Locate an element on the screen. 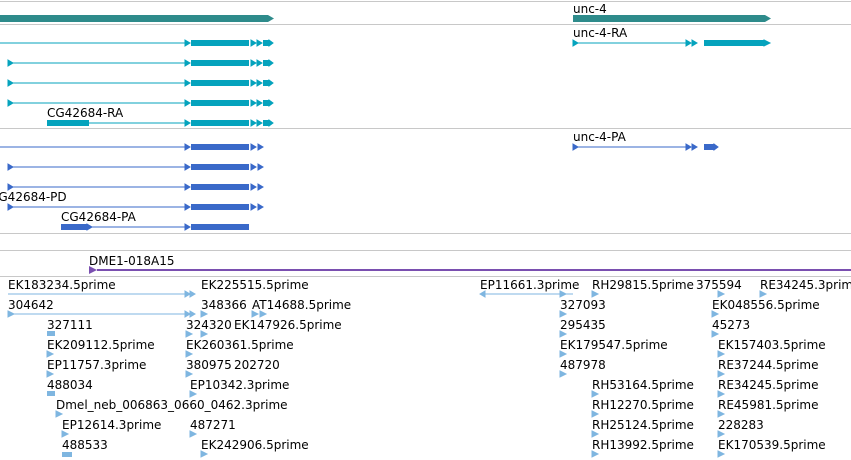 This screenshot has width=851, height=460. est-label: RH29815.5prime is located at coordinates (643, 285).